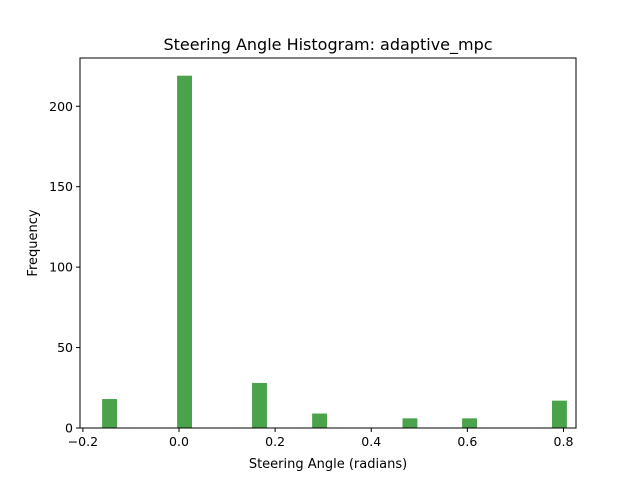 The height and width of the screenshot is (480, 640). What do you see at coordinates (61, 186) in the screenshot?
I see `y-tick-label: 150` at bounding box center [61, 186].